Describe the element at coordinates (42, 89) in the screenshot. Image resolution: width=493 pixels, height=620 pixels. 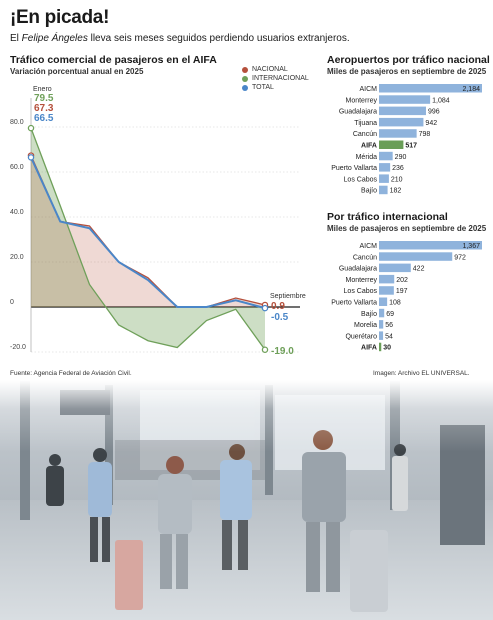
I see `x-start-label: Enero` at that location.